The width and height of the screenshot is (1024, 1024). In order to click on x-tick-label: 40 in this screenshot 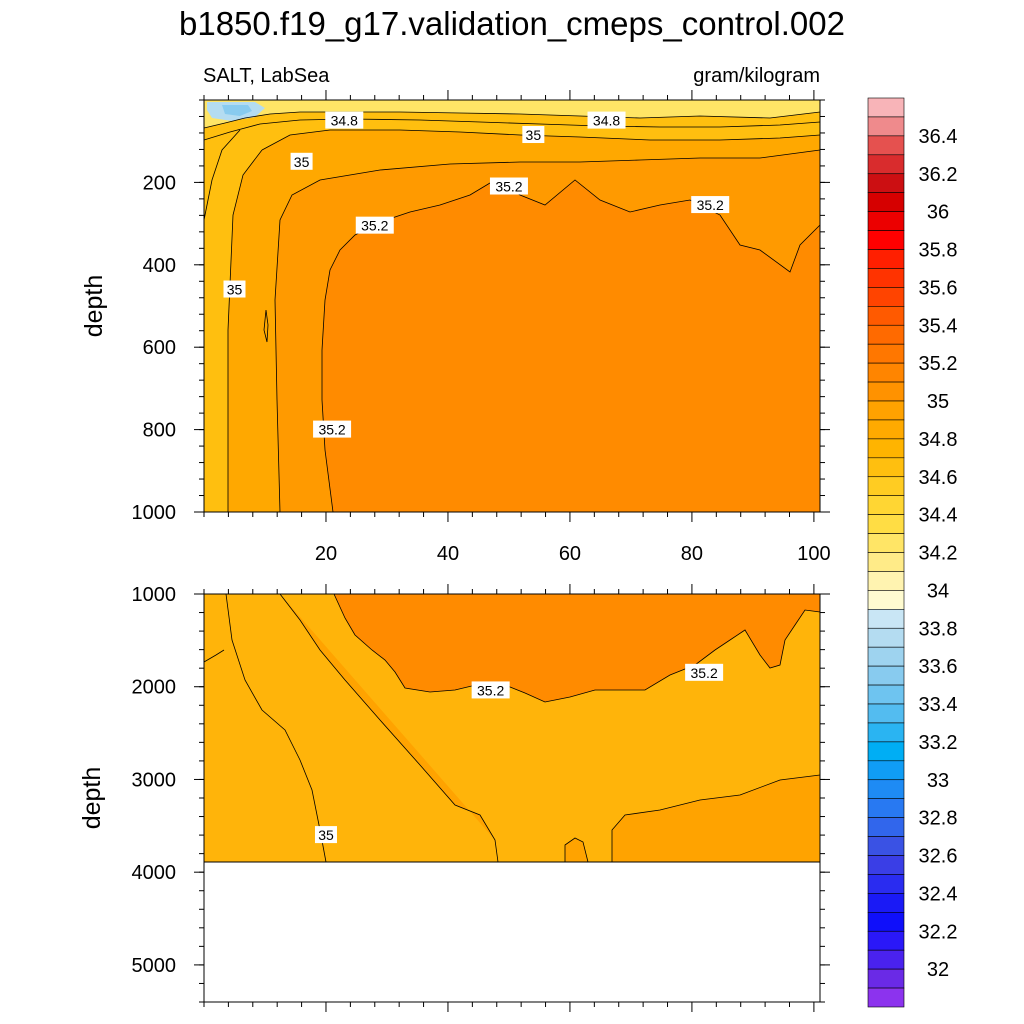, I will do `click(448, 554)`.